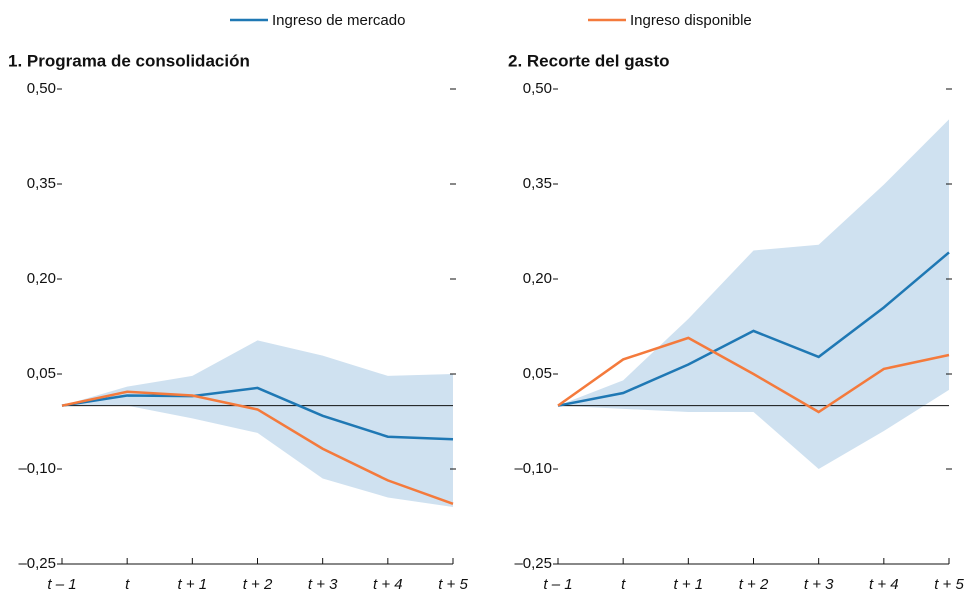  Describe the element at coordinates (129, 60) in the screenshot. I see `panel-title: 1. Programa de consolidación` at that location.